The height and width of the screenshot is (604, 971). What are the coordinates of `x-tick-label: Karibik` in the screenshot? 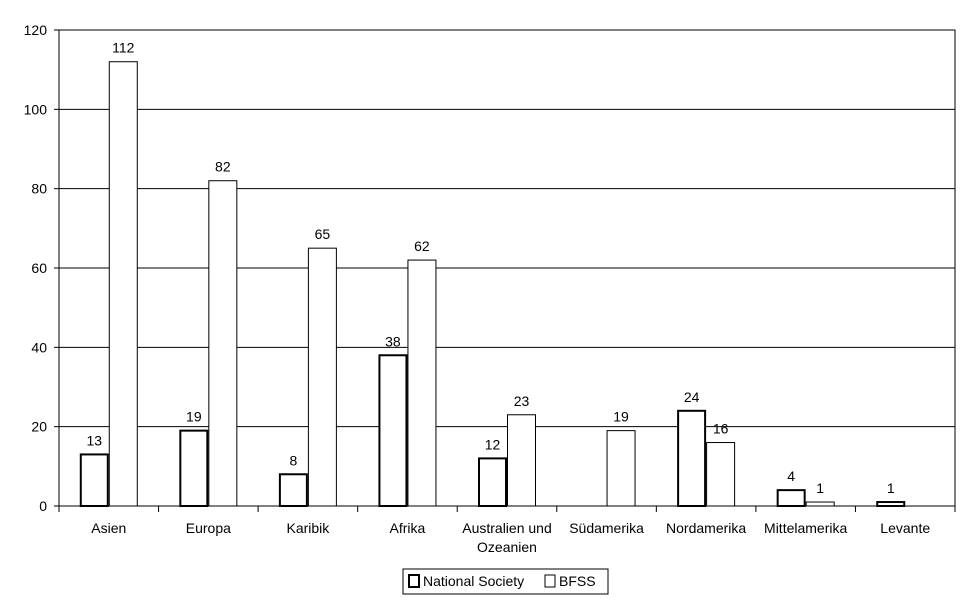 It's located at (308, 528).